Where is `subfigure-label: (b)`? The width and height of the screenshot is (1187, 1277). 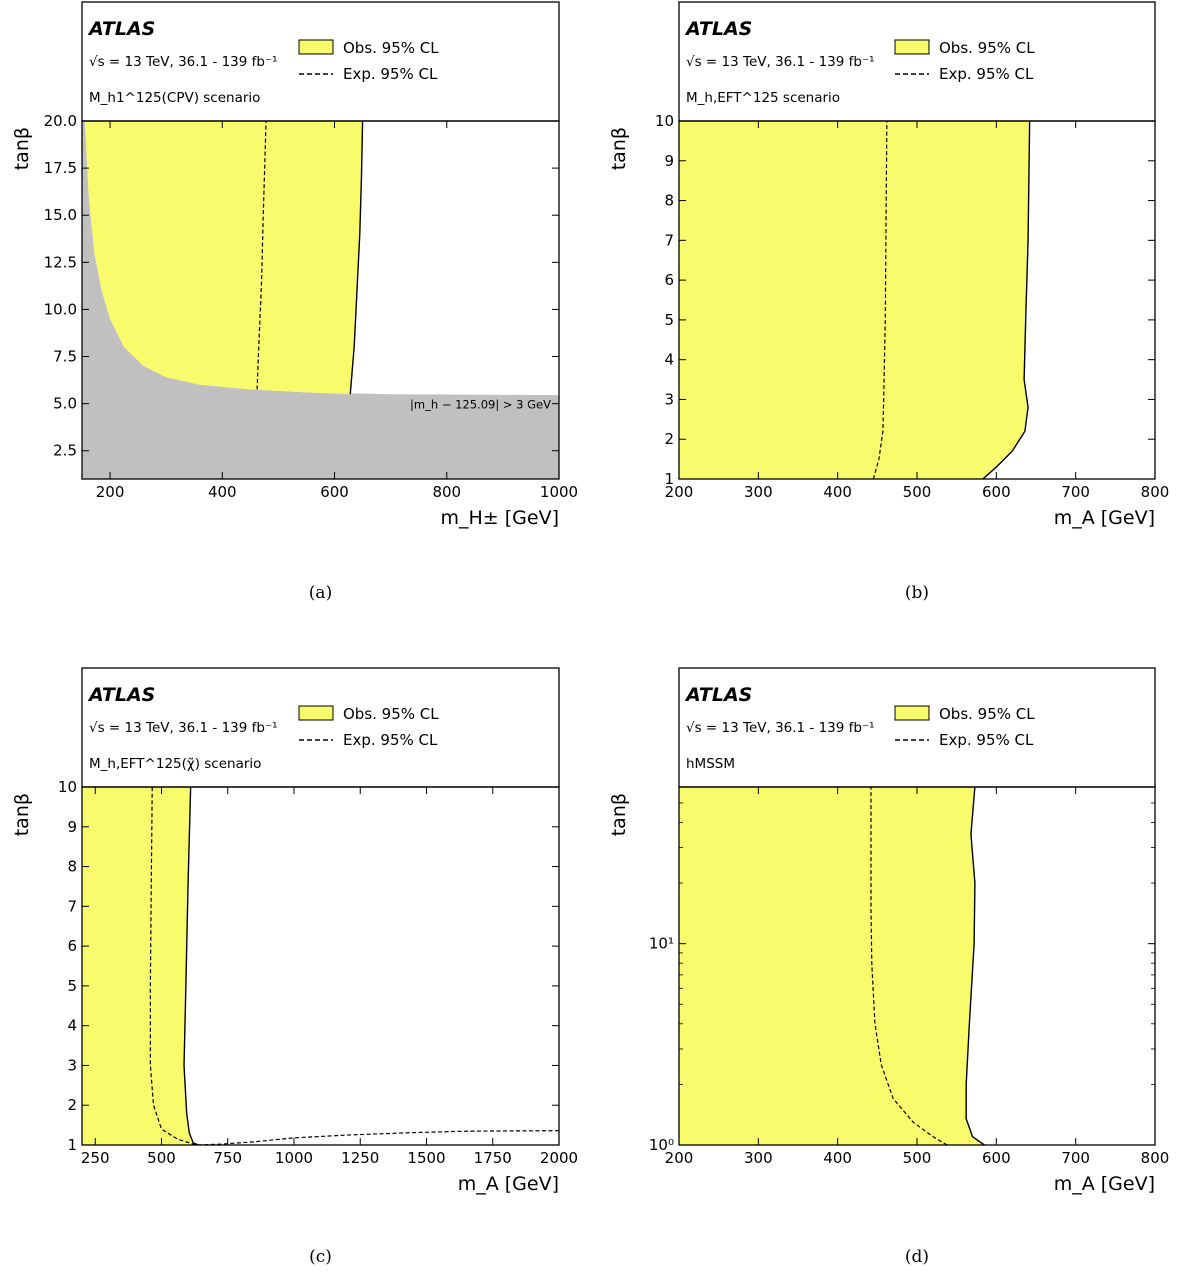
subfigure-label: (b) is located at coordinates (917, 593).